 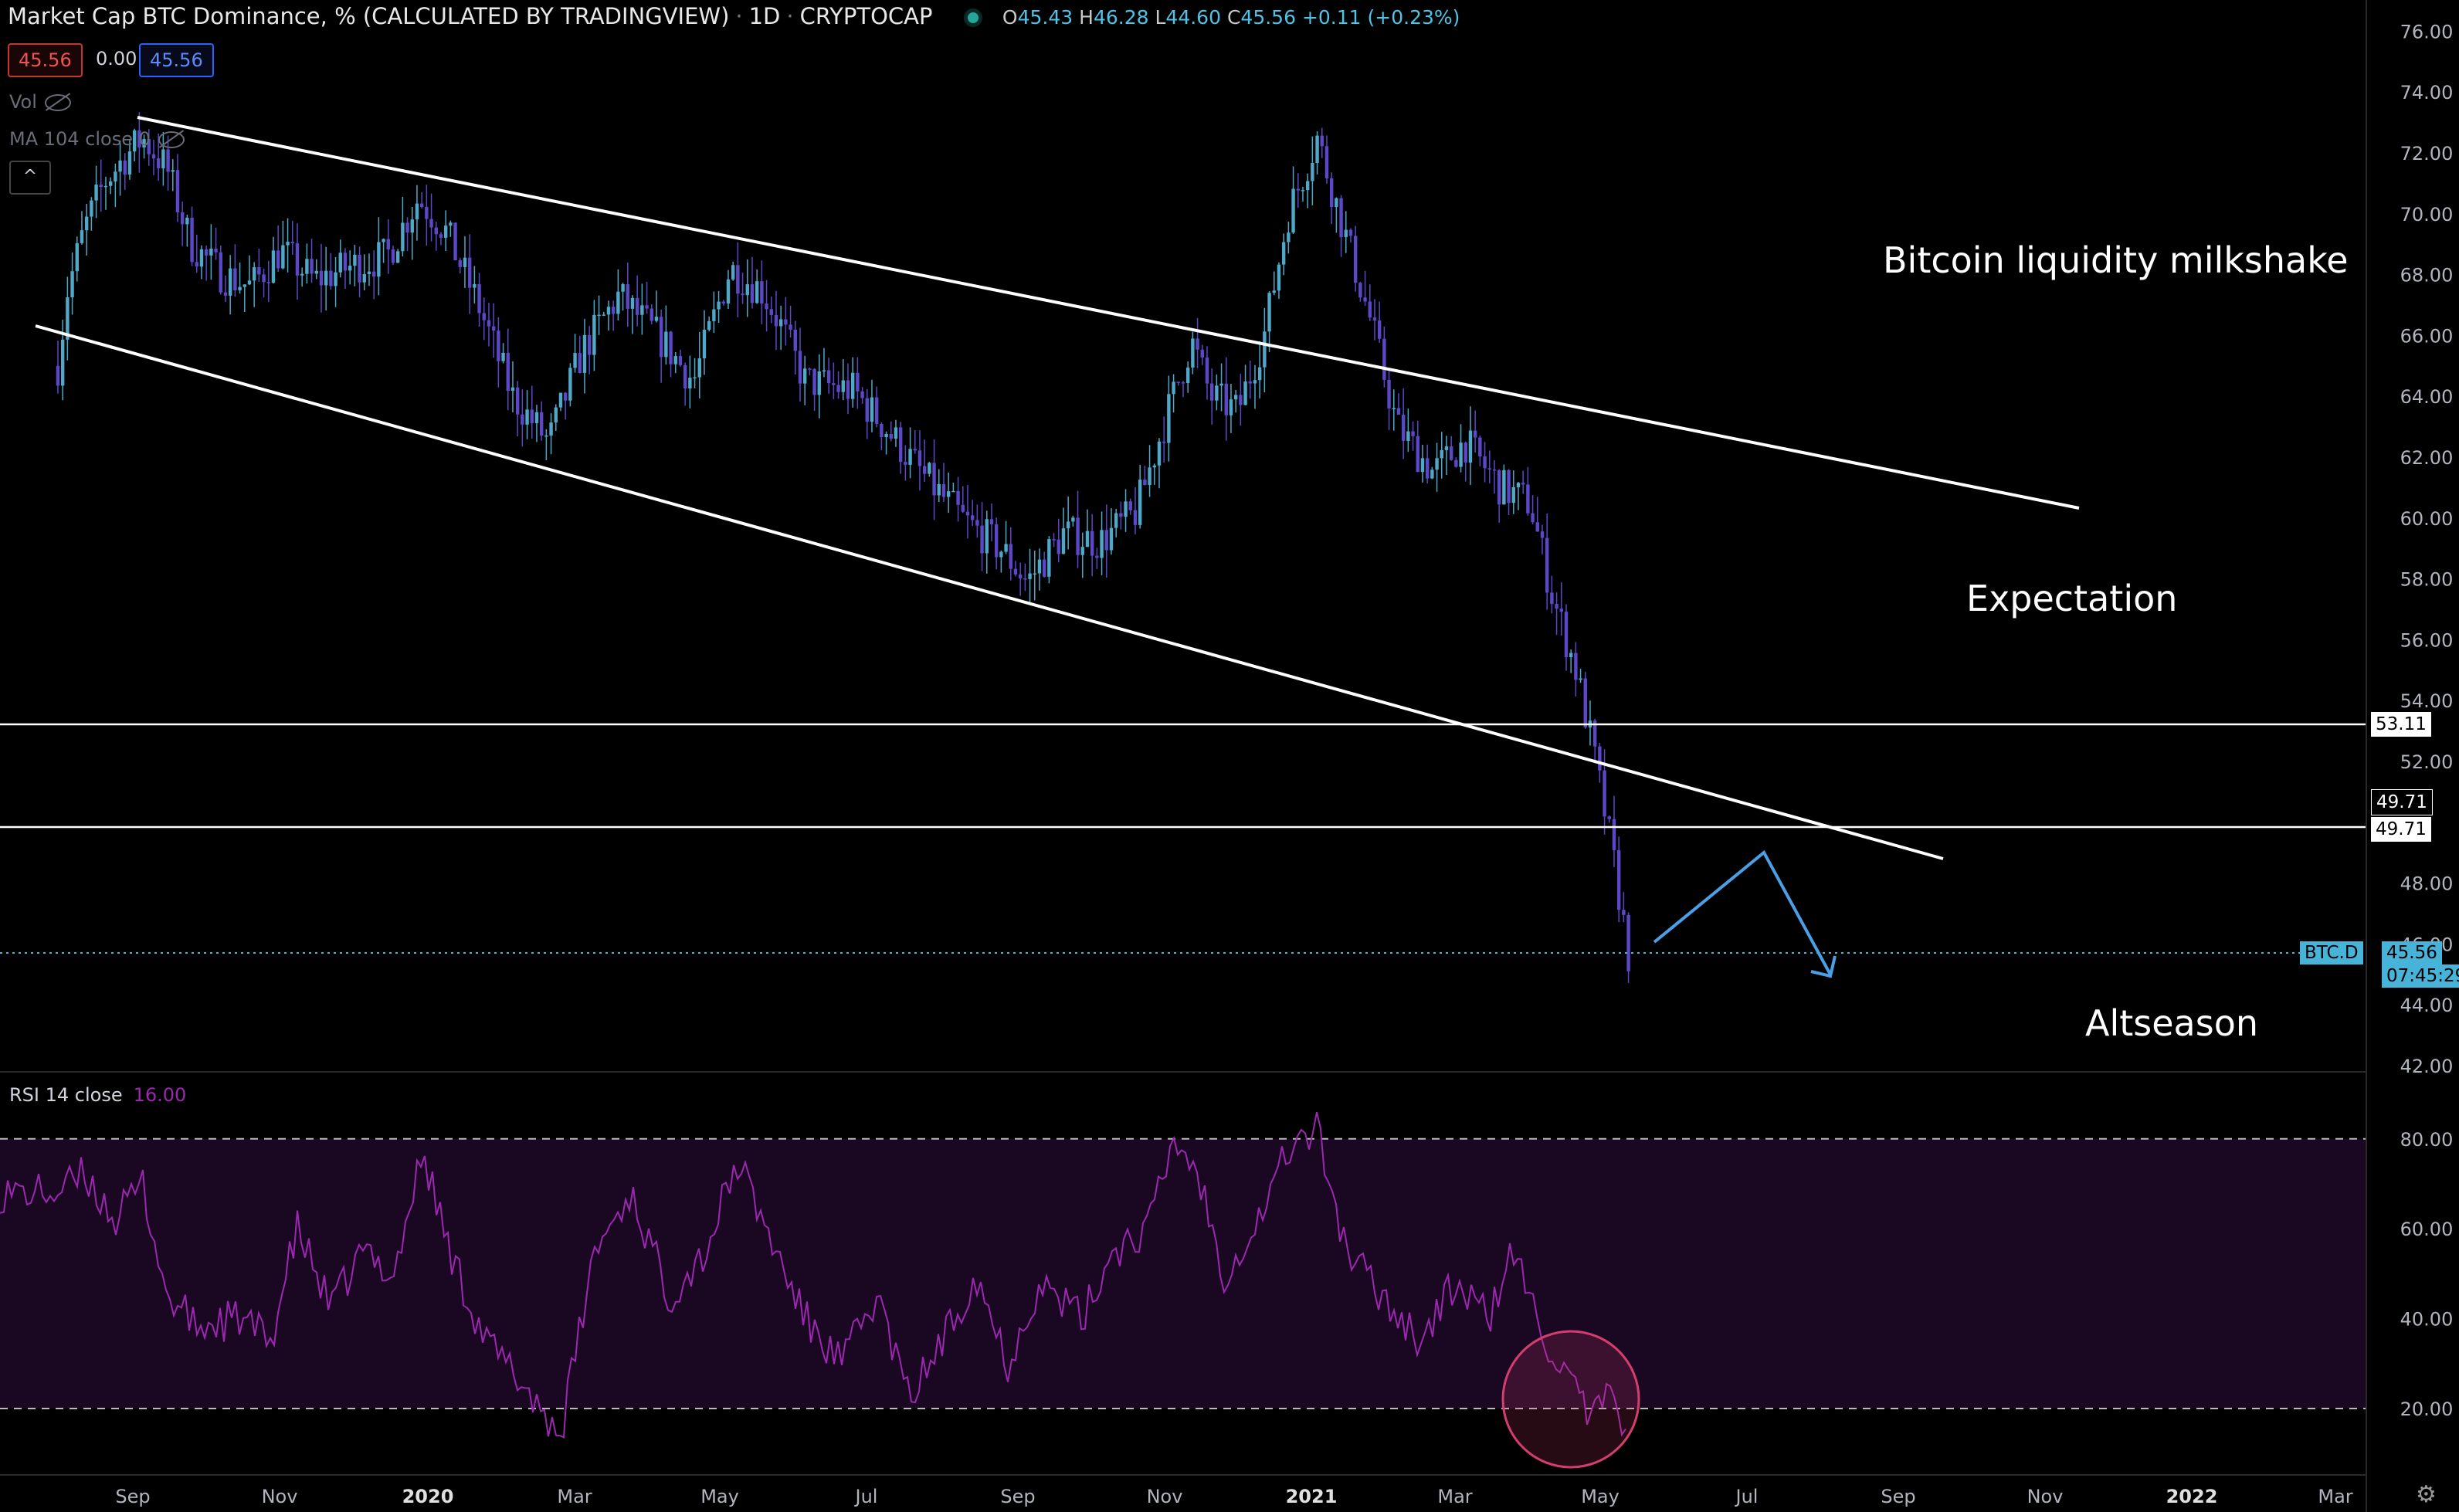 What do you see at coordinates (97, 139) in the screenshot?
I see `ma-indicator: MA 104 close 0` at bounding box center [97, 139].